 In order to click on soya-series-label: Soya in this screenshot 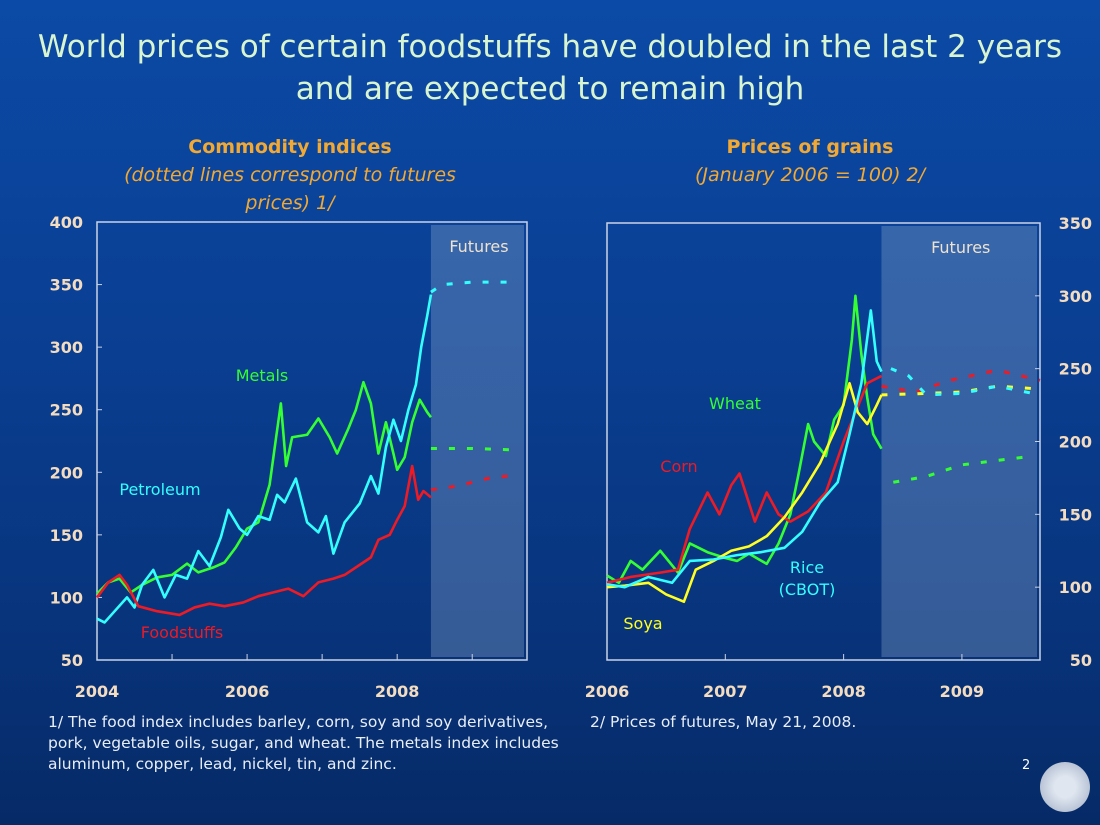, I will do `click(642, 623)`.